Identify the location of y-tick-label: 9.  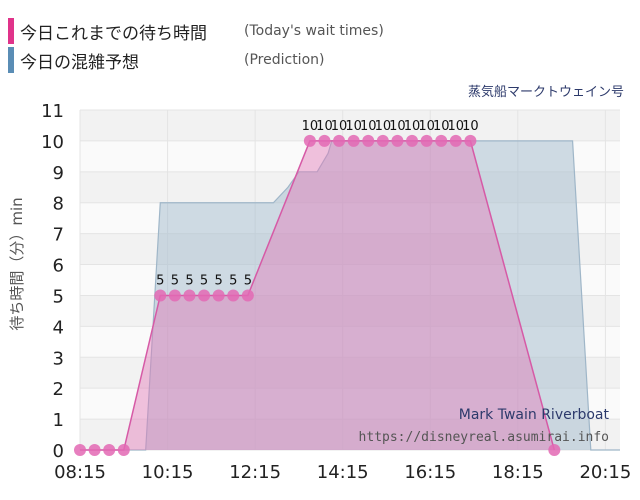
(58, 173).